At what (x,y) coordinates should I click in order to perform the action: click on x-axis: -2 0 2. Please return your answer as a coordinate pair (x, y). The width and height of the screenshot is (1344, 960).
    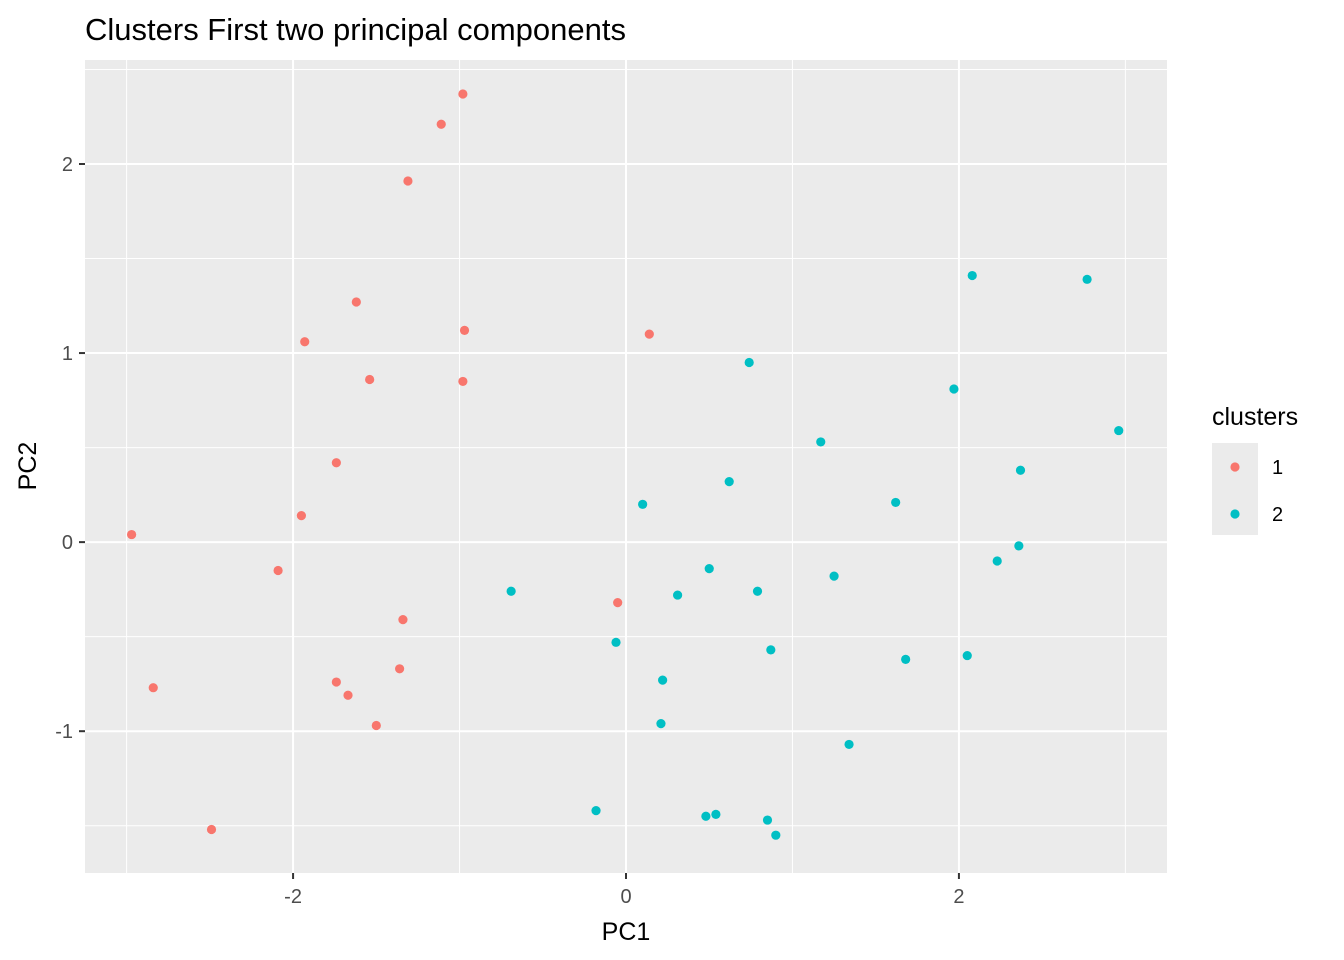
    Looking at the image, I should click on (624, 890).